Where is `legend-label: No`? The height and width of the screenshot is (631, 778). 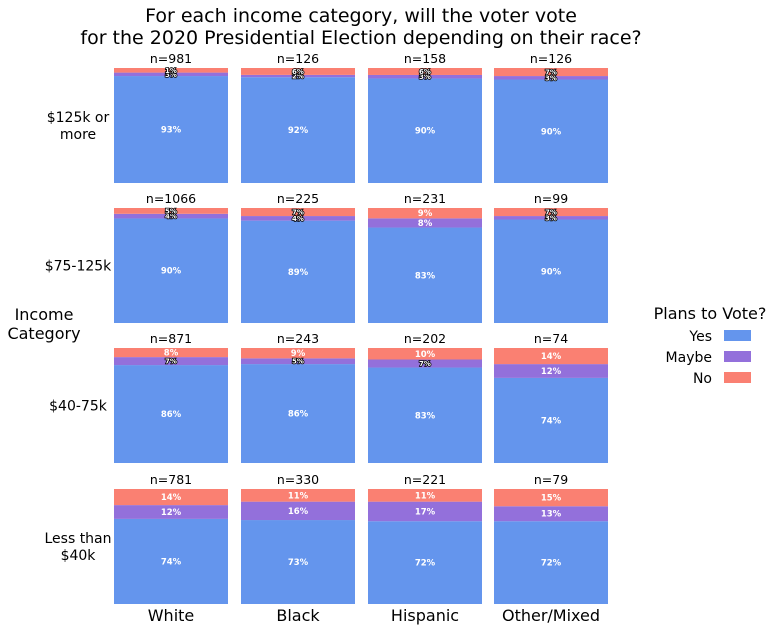 legend-label: No is located at coordinates (702, 379).